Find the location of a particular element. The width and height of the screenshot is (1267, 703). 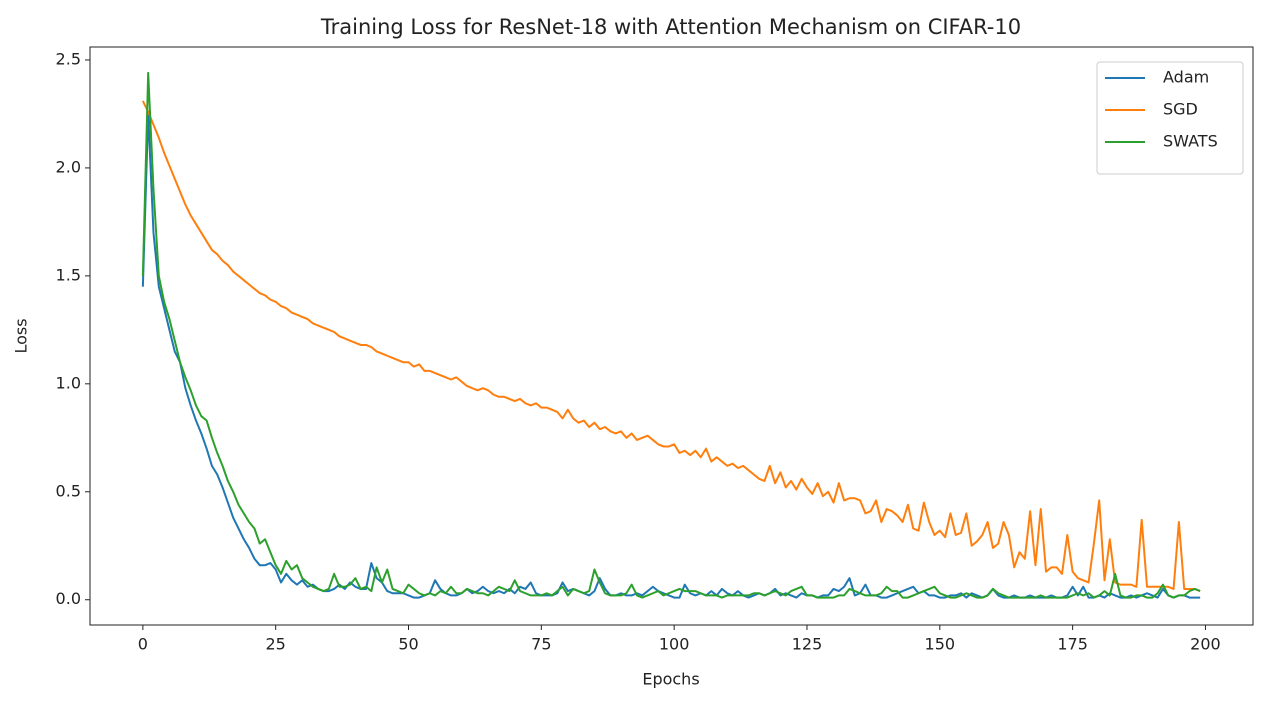

x-tick-label: 125 is located at coordinates (807, 644).